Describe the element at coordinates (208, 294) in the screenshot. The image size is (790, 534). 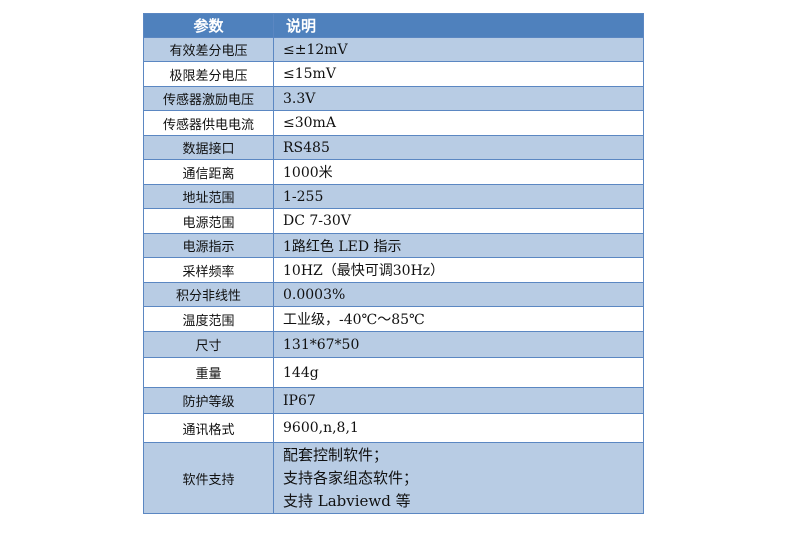
I see `param-cell: 积分非线性` at that location.